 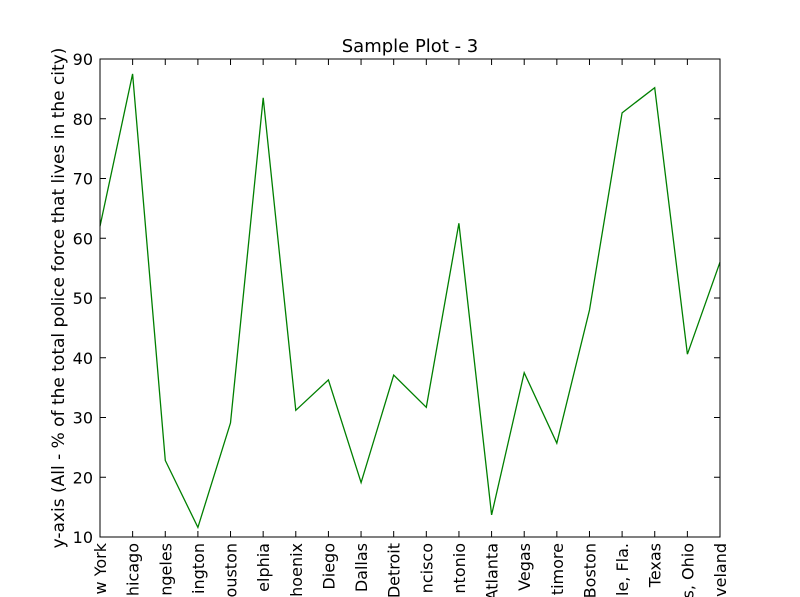 I want to click on x-tick-label: Diego, so click(x=328, y=566).